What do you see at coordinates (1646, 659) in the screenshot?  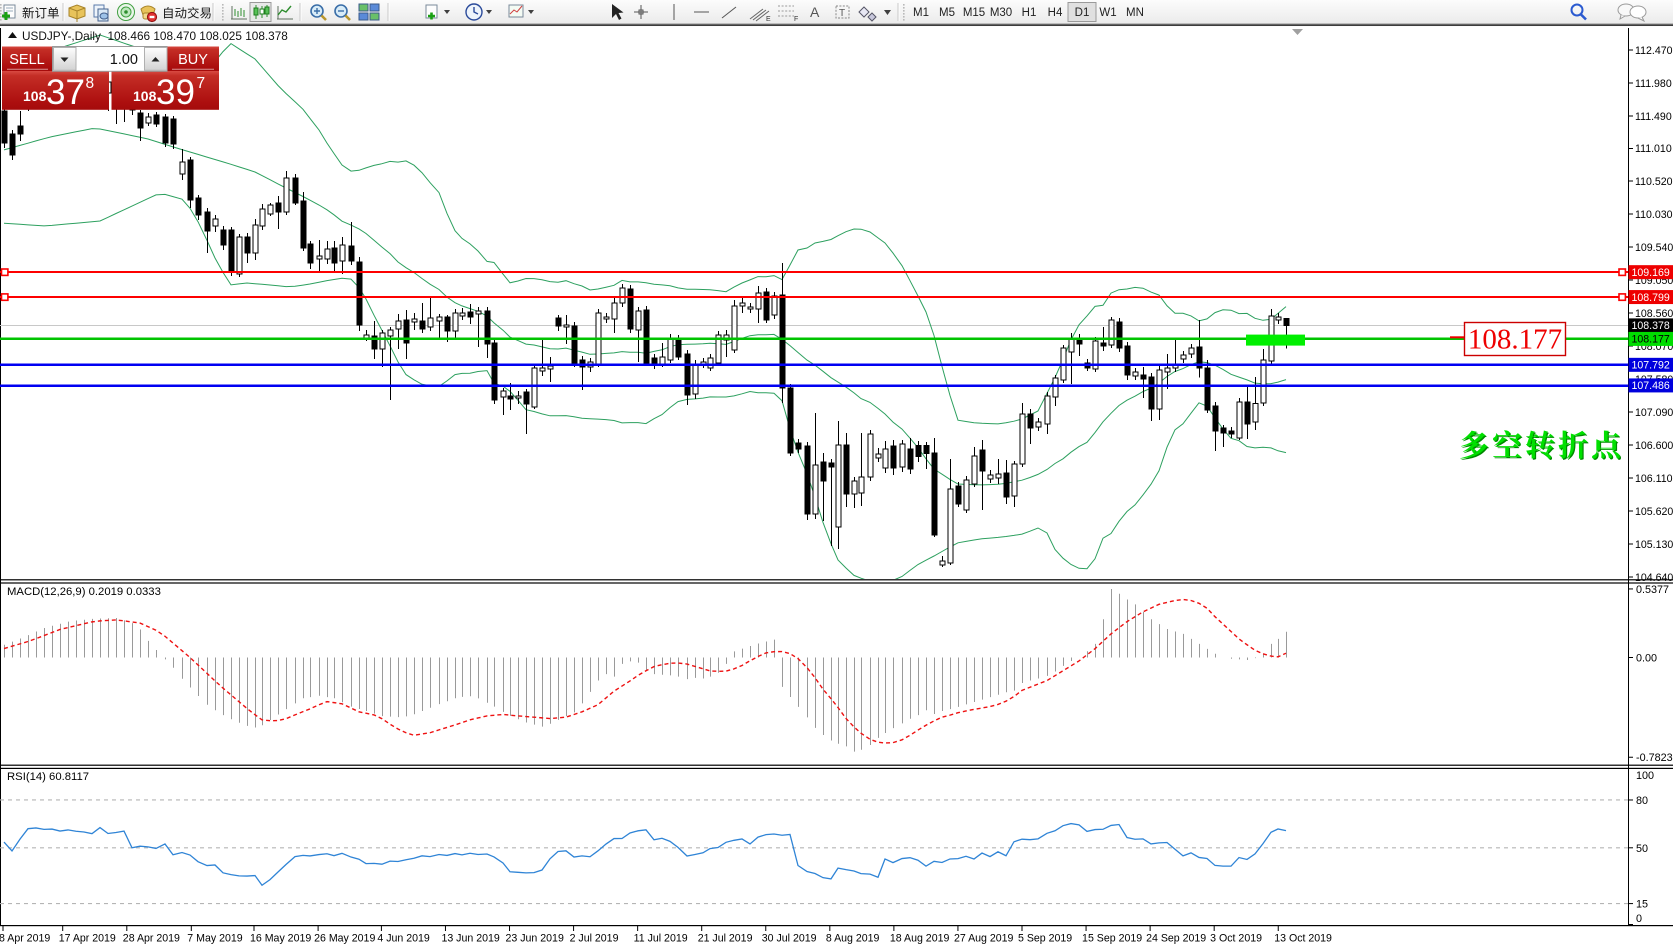 I see `svg-text: 0.00` at bounding box center [1646, 659].